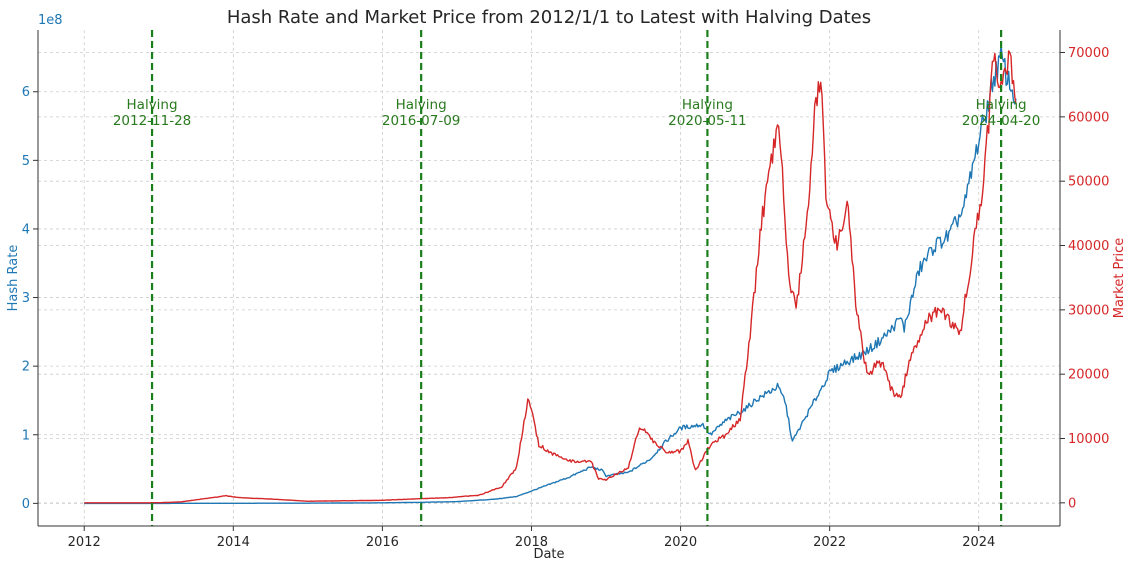 The height and width of the screenshot is (562, 1128). What do you see at coordinates (233, 542) in the screenshot?
I see `x-tick-label: 2014` at bounding box center [233, 542].